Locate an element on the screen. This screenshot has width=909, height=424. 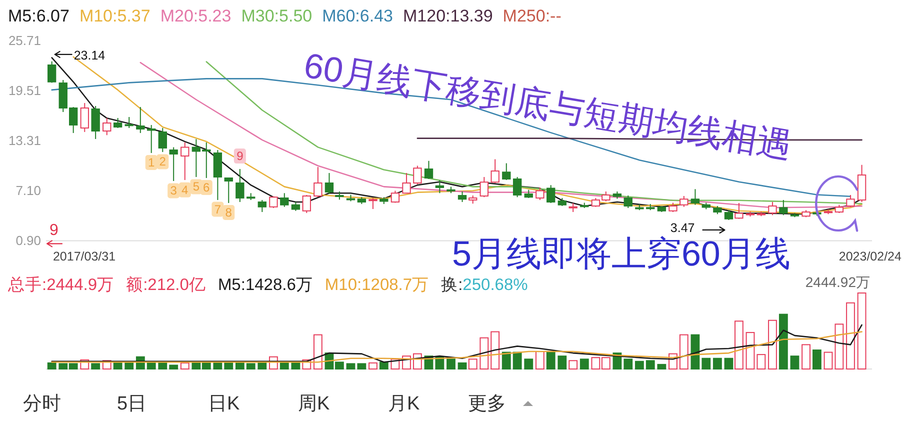
y-tick-label: 25.71 is located at coordinates (24, 40).